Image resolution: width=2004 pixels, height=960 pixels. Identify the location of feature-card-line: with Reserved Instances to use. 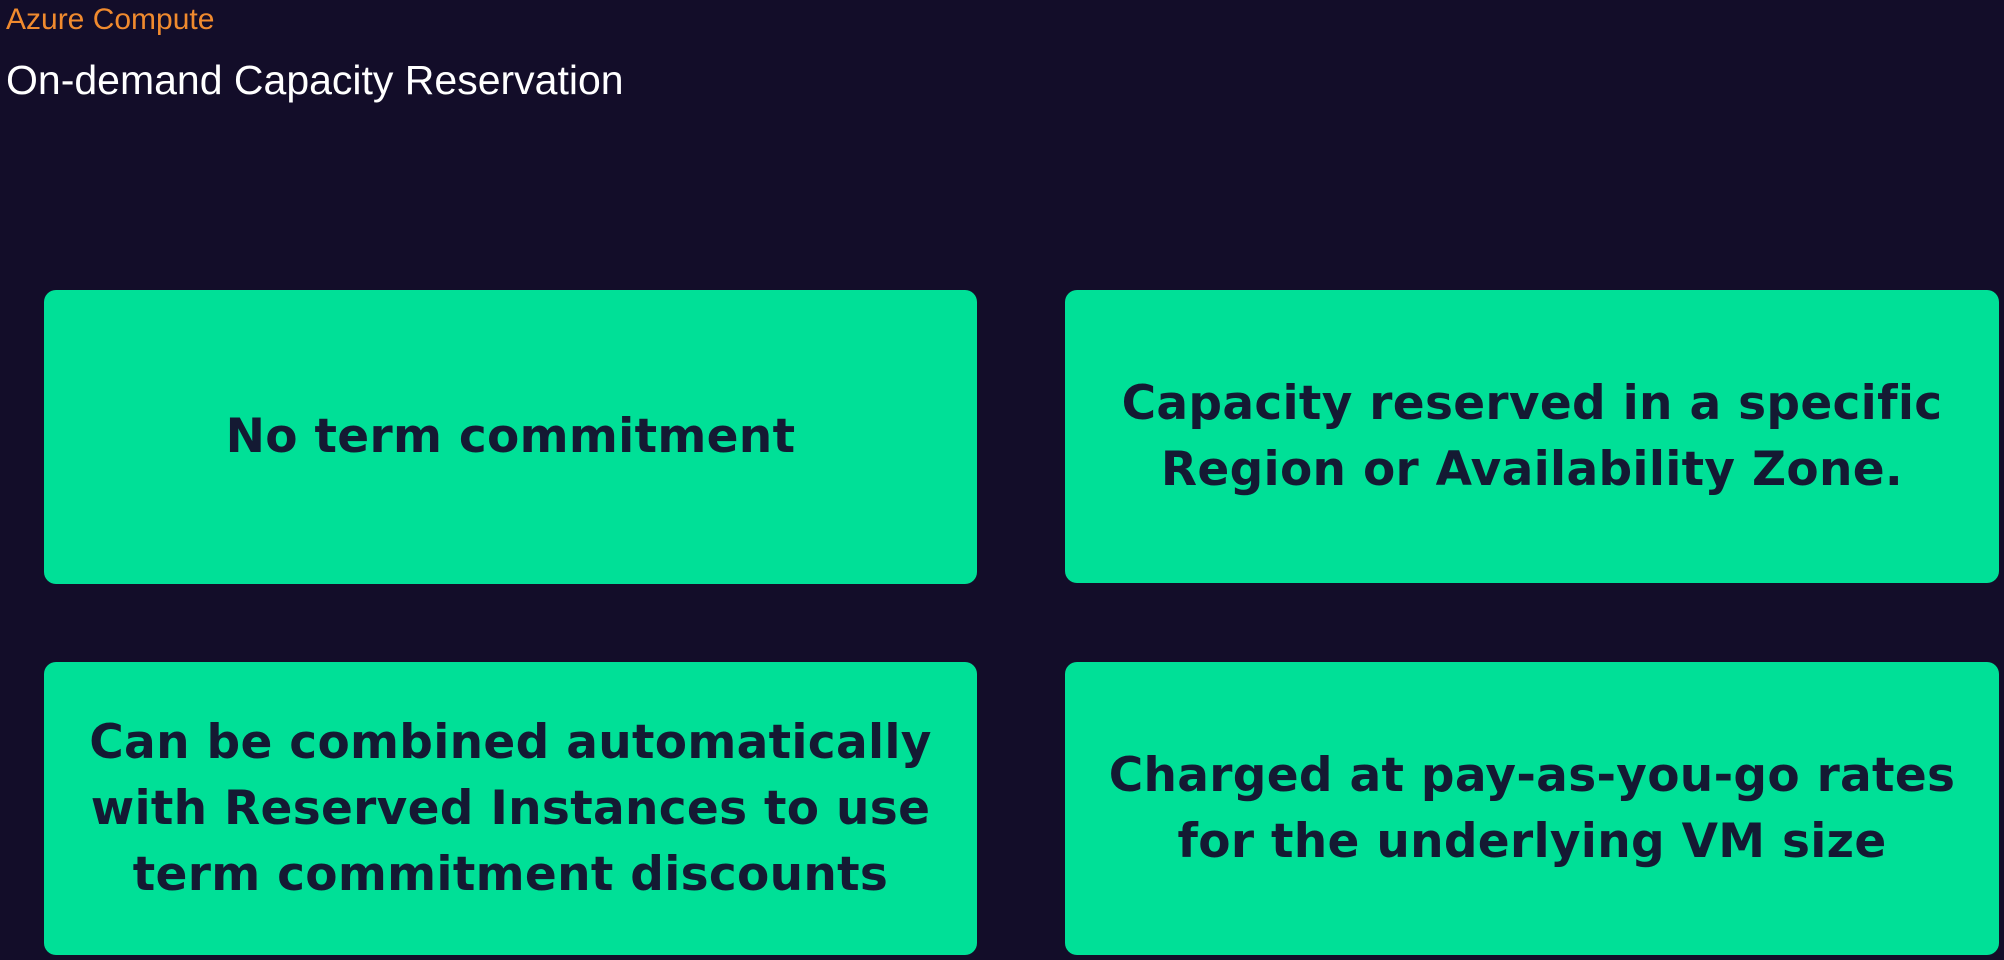
(510, 808).